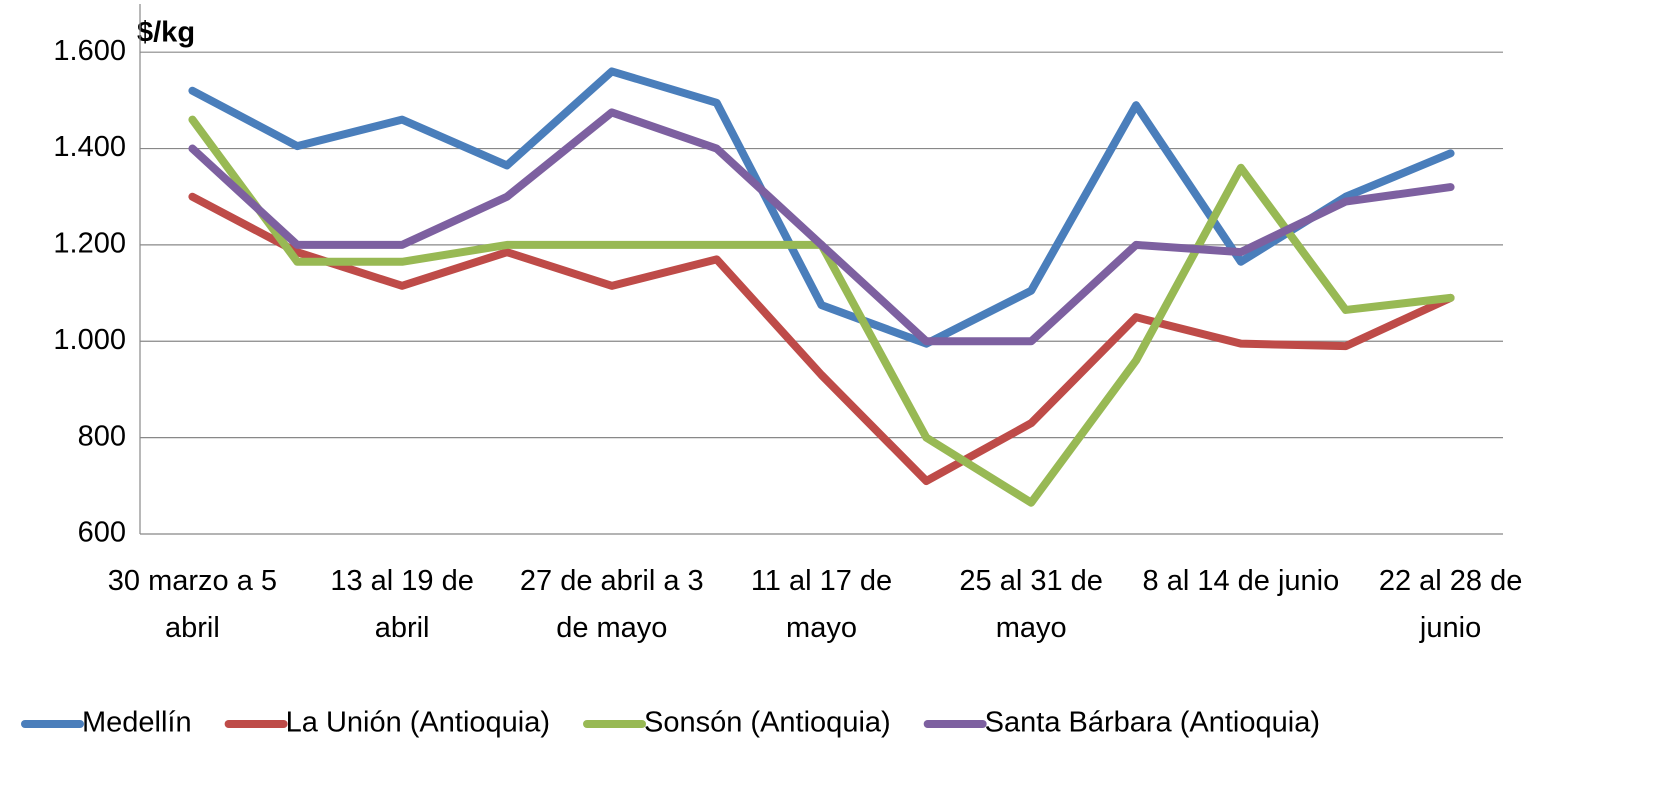  I want to click on y-tick-label: 800, so click(102, 436).